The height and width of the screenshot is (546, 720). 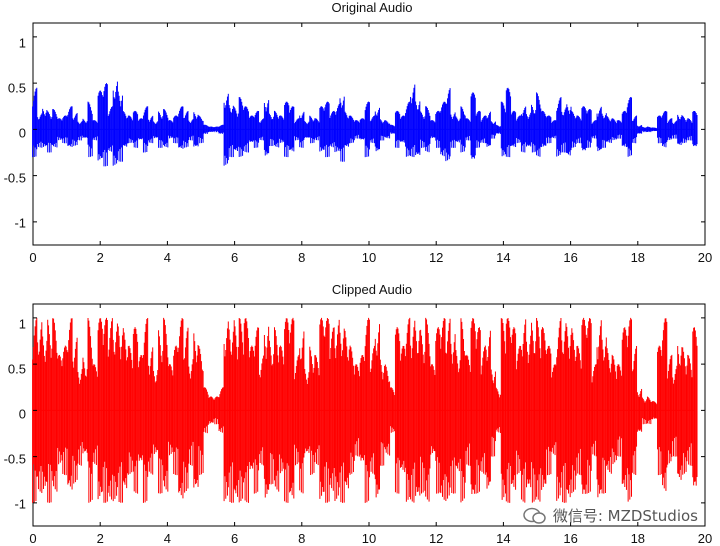 What do you see at coordinates (625, 516) in the screenshot?
I see `watermark-text: 微信号: MZDStudios` at bounding box center [625, 516].